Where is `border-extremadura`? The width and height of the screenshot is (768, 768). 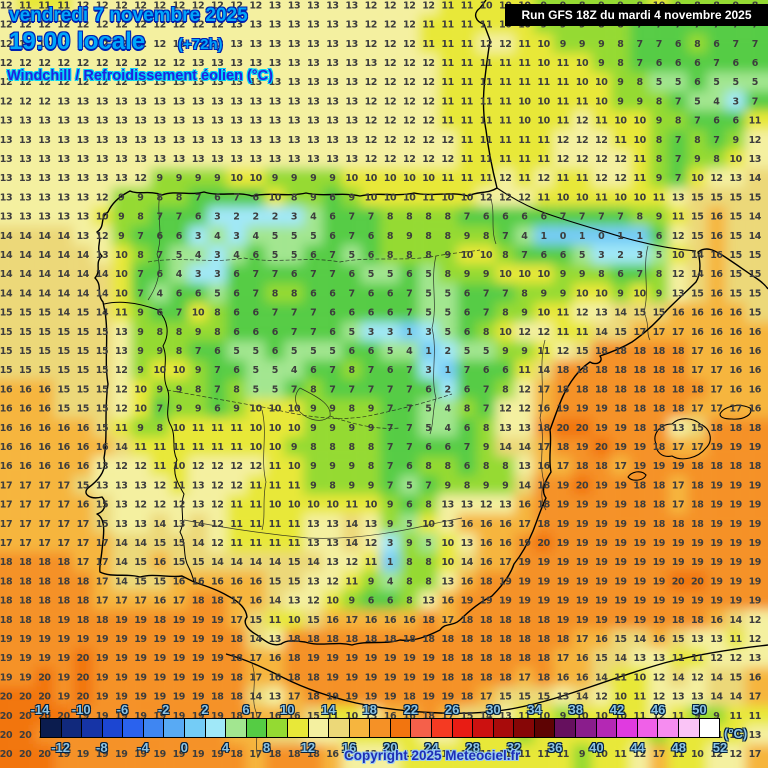
border-extremadura is located at coordinates (264, 470).